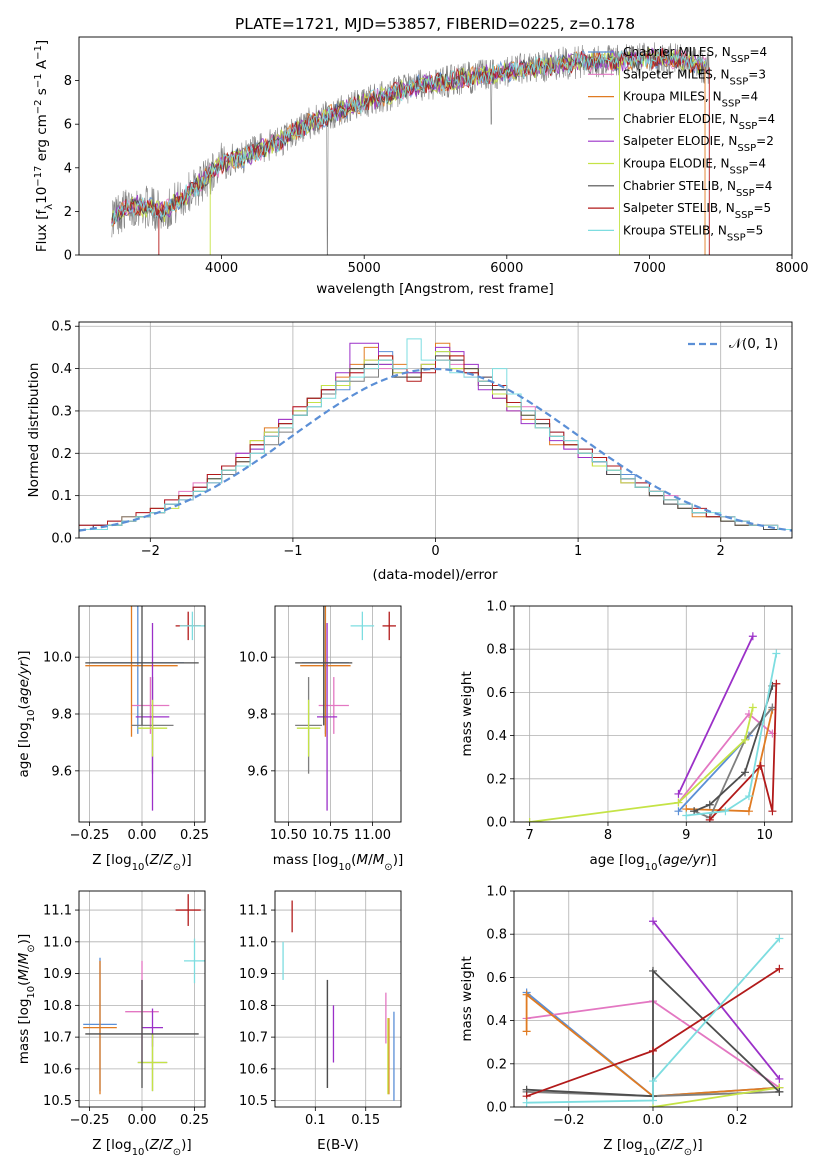 Image resolution: width=819 pixels, height=1170 pixels. What do you see at coordinates (435, 449) in the screenshot?
I see `normal-curve` at bounding box center [435, 449].